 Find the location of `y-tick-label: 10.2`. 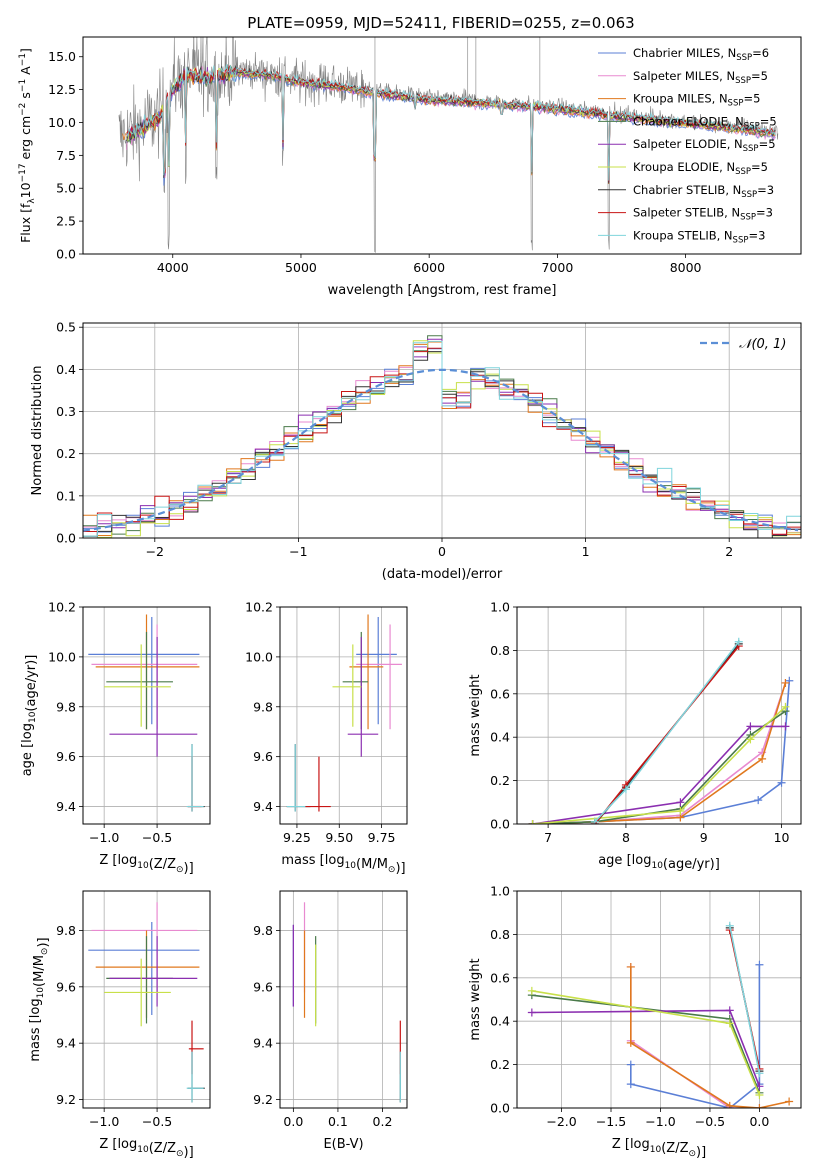

y-tick-label: 10.2 is located at coordinates (62, 607).